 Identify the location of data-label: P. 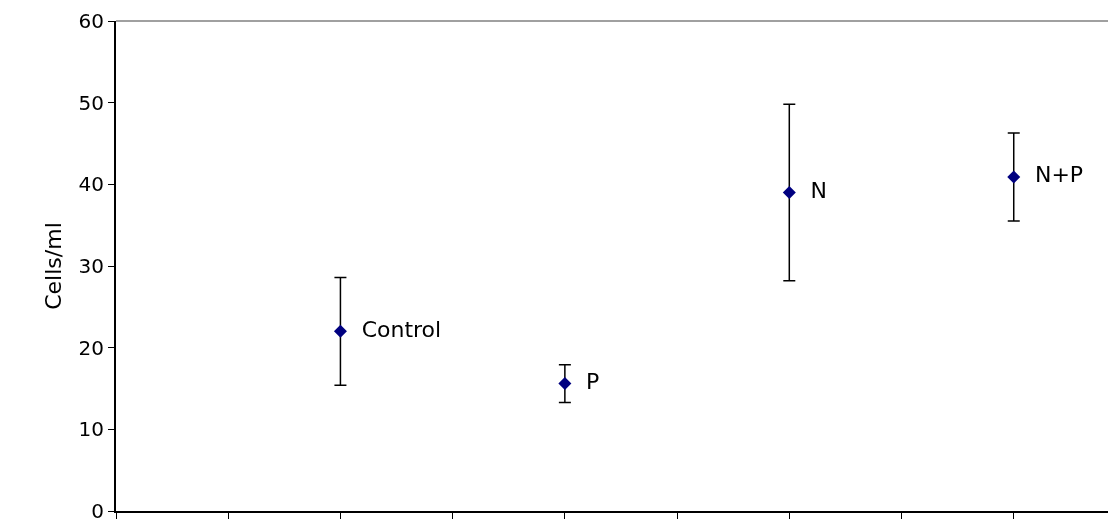
(586, 382).